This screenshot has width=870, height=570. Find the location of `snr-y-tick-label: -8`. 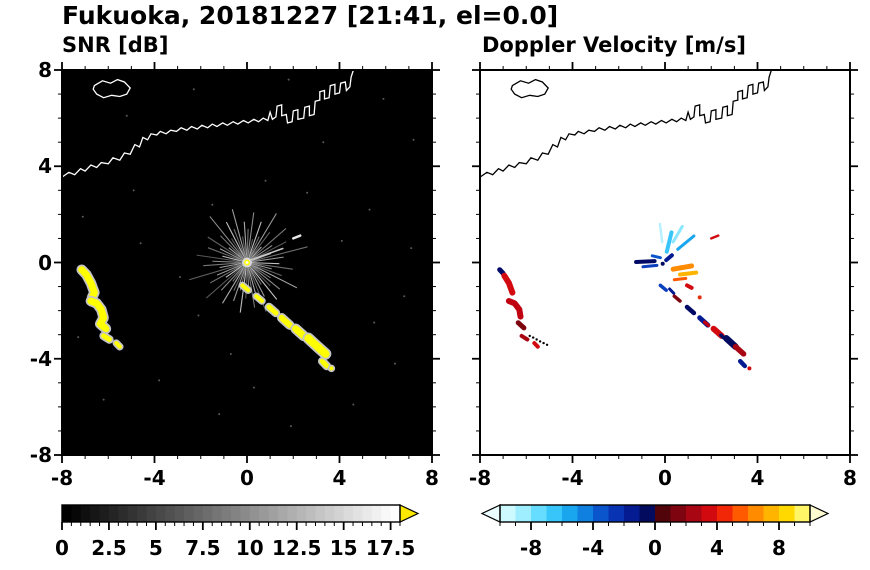

snr-y-tick-label: -8 is located at coordinates (40, 455).